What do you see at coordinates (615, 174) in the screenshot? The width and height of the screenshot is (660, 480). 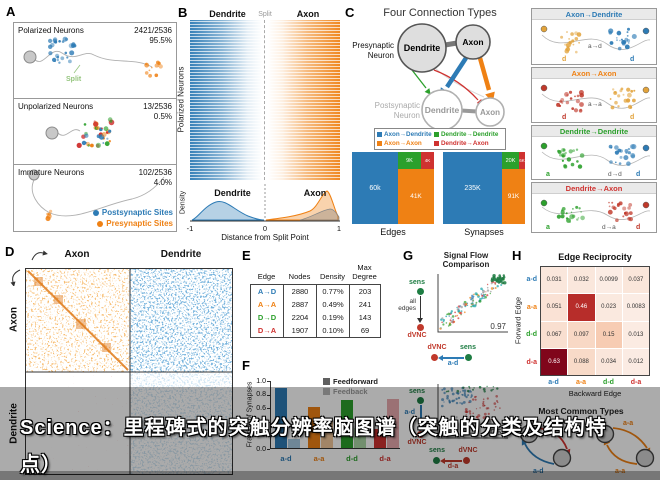 I see `edge-label: d→d` at bounding box center [615, 174].